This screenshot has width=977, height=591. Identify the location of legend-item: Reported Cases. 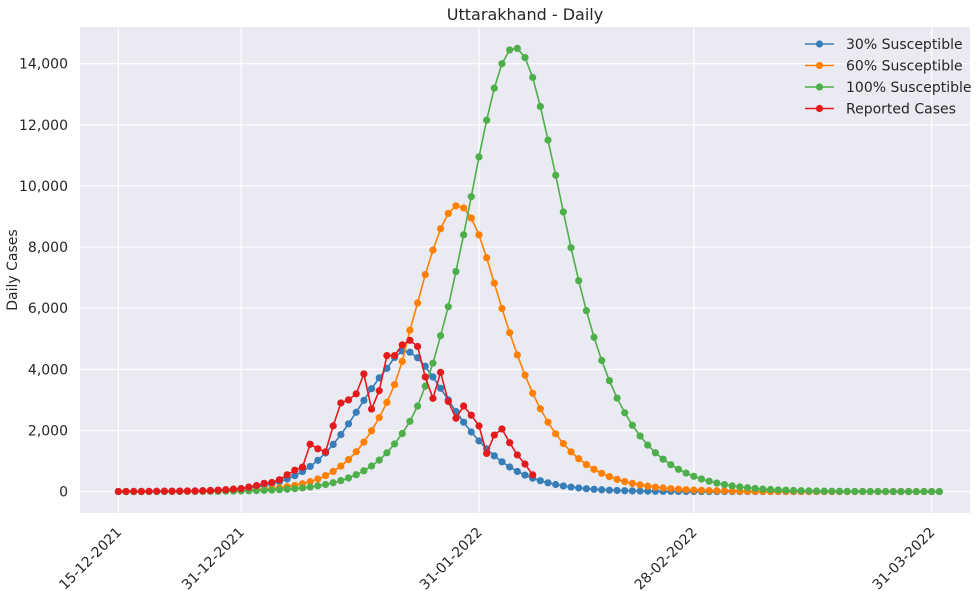
(880, 110).